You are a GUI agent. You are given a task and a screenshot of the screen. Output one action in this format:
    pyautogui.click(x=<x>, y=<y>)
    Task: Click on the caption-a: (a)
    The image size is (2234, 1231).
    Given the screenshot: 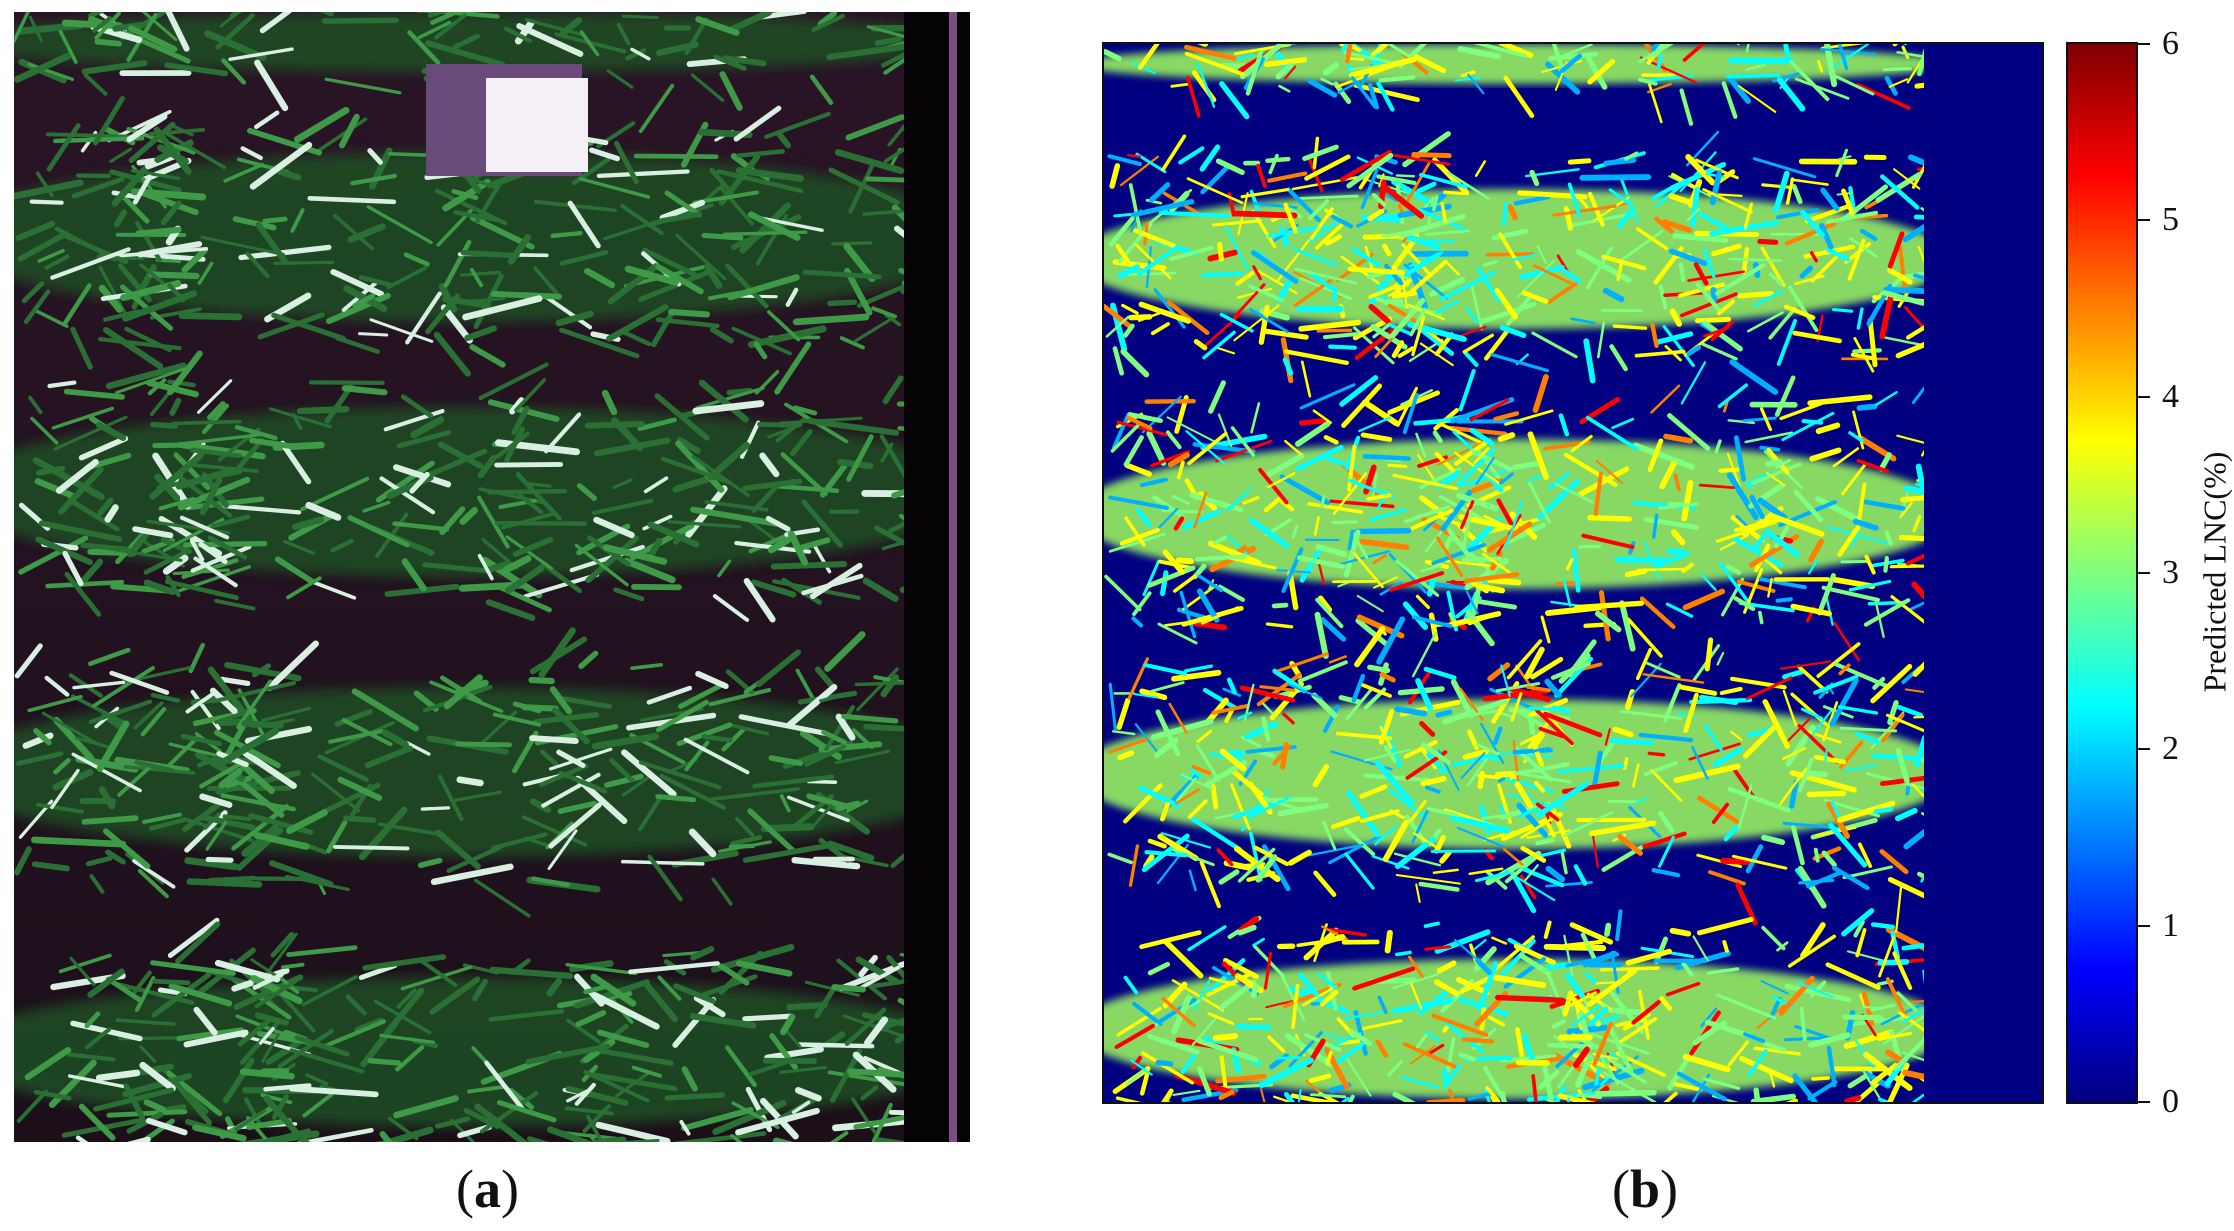 What is the action you would take?
    pyautogui.click(x=487, y=1189)
    